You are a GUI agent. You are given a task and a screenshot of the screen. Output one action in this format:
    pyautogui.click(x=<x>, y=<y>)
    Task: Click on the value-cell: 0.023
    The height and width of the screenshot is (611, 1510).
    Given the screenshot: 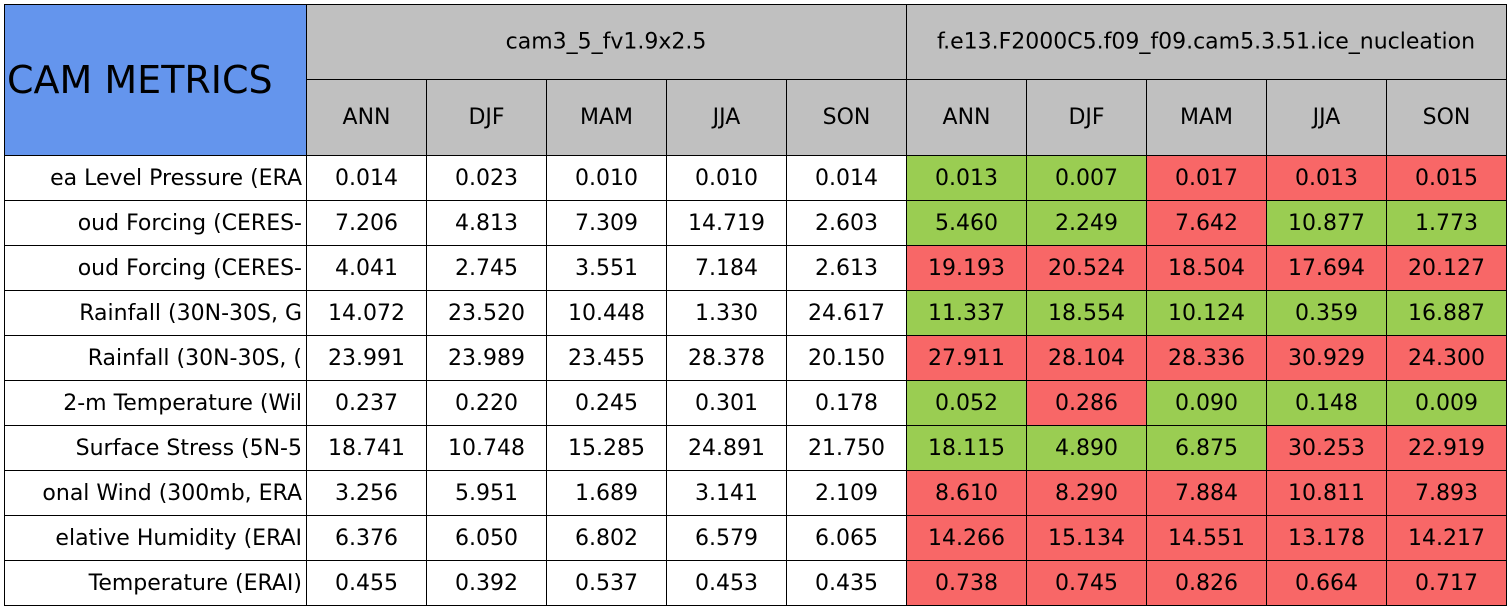 What is the action you would take?
    pyautogui.click(x=486, y=178)
    